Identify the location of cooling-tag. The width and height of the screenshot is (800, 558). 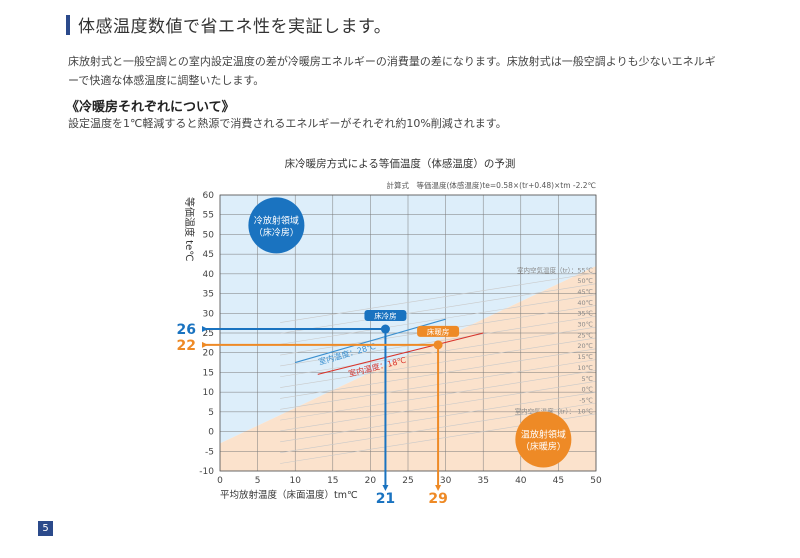
(385, 316).